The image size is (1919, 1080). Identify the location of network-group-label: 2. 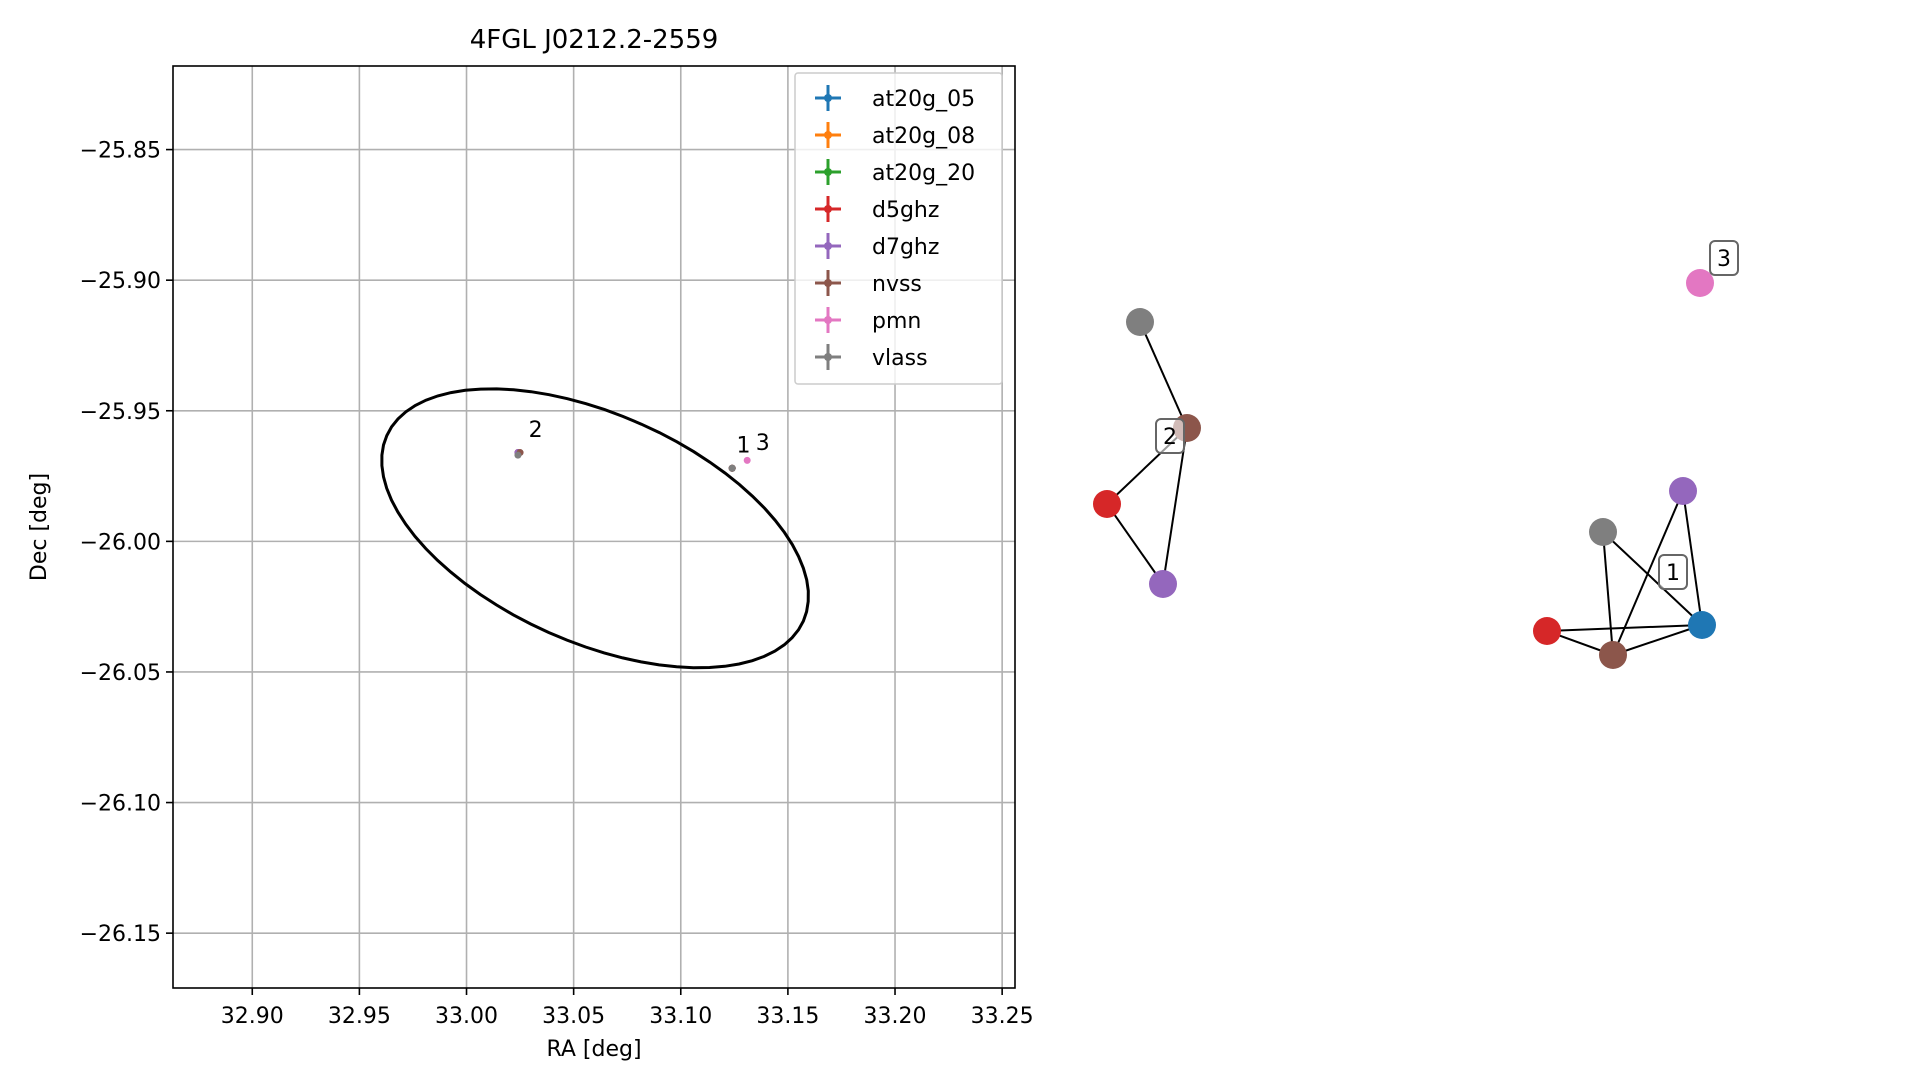
(1170, 436).